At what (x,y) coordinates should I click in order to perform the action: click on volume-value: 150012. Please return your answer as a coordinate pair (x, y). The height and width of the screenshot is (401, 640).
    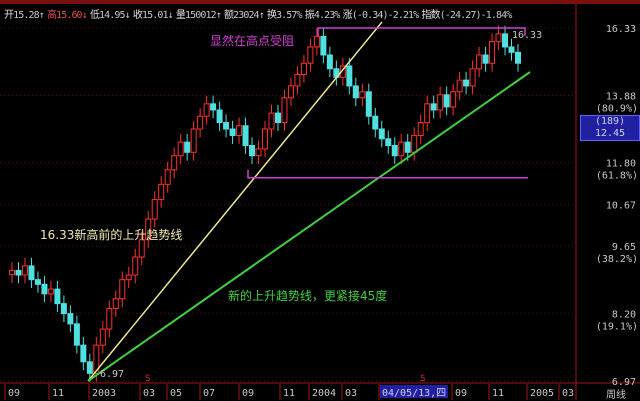
    Looking at the image, I should click on (200, 15).